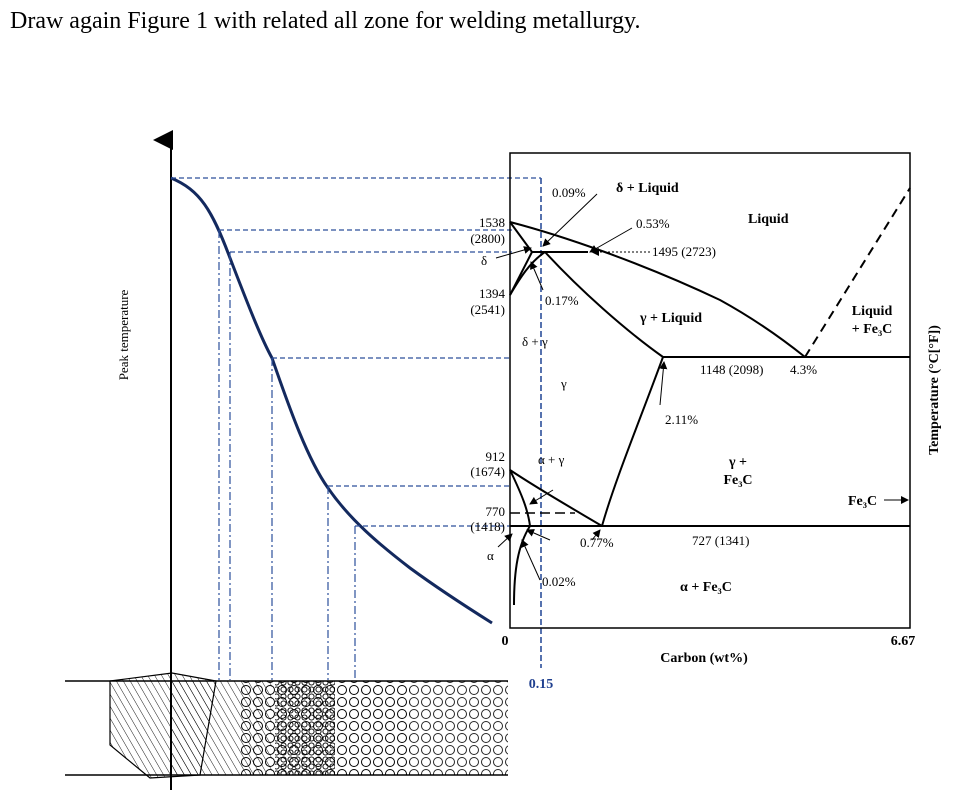 The width and height of the screenshot is (971, 811). What do you see at coordinates (551, 459) in the screenshot?
I see `alpha-gamma-label: α + γ` at bounding box center [551, 459].